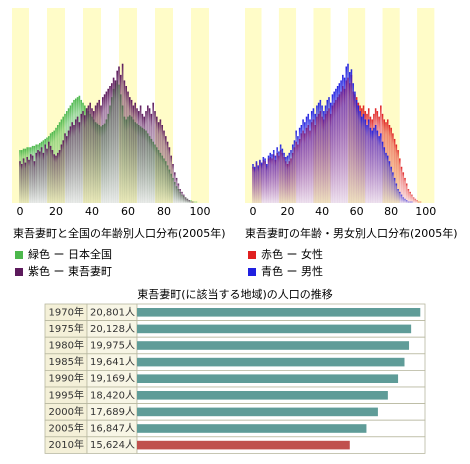 The width and height of the screenshot is (470, 464). What do you see at coordinates (112, 346) in the screenshot?
I see `pop-label: 19,975人` at bounding box center [112, 346].